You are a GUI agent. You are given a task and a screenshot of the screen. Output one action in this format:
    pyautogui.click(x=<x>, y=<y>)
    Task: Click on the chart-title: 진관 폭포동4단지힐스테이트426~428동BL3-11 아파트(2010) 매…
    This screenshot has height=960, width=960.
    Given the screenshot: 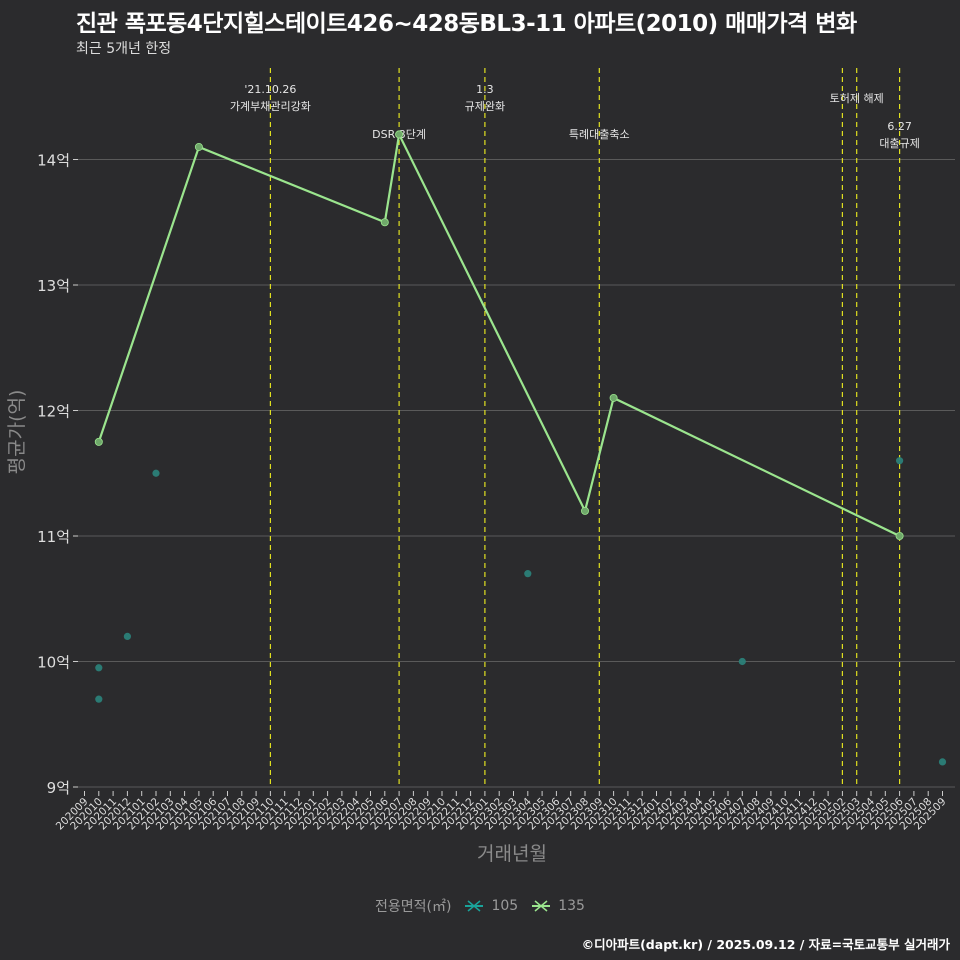 What is the action you would take?
    pyautogui.click(x=466, y=24)
    